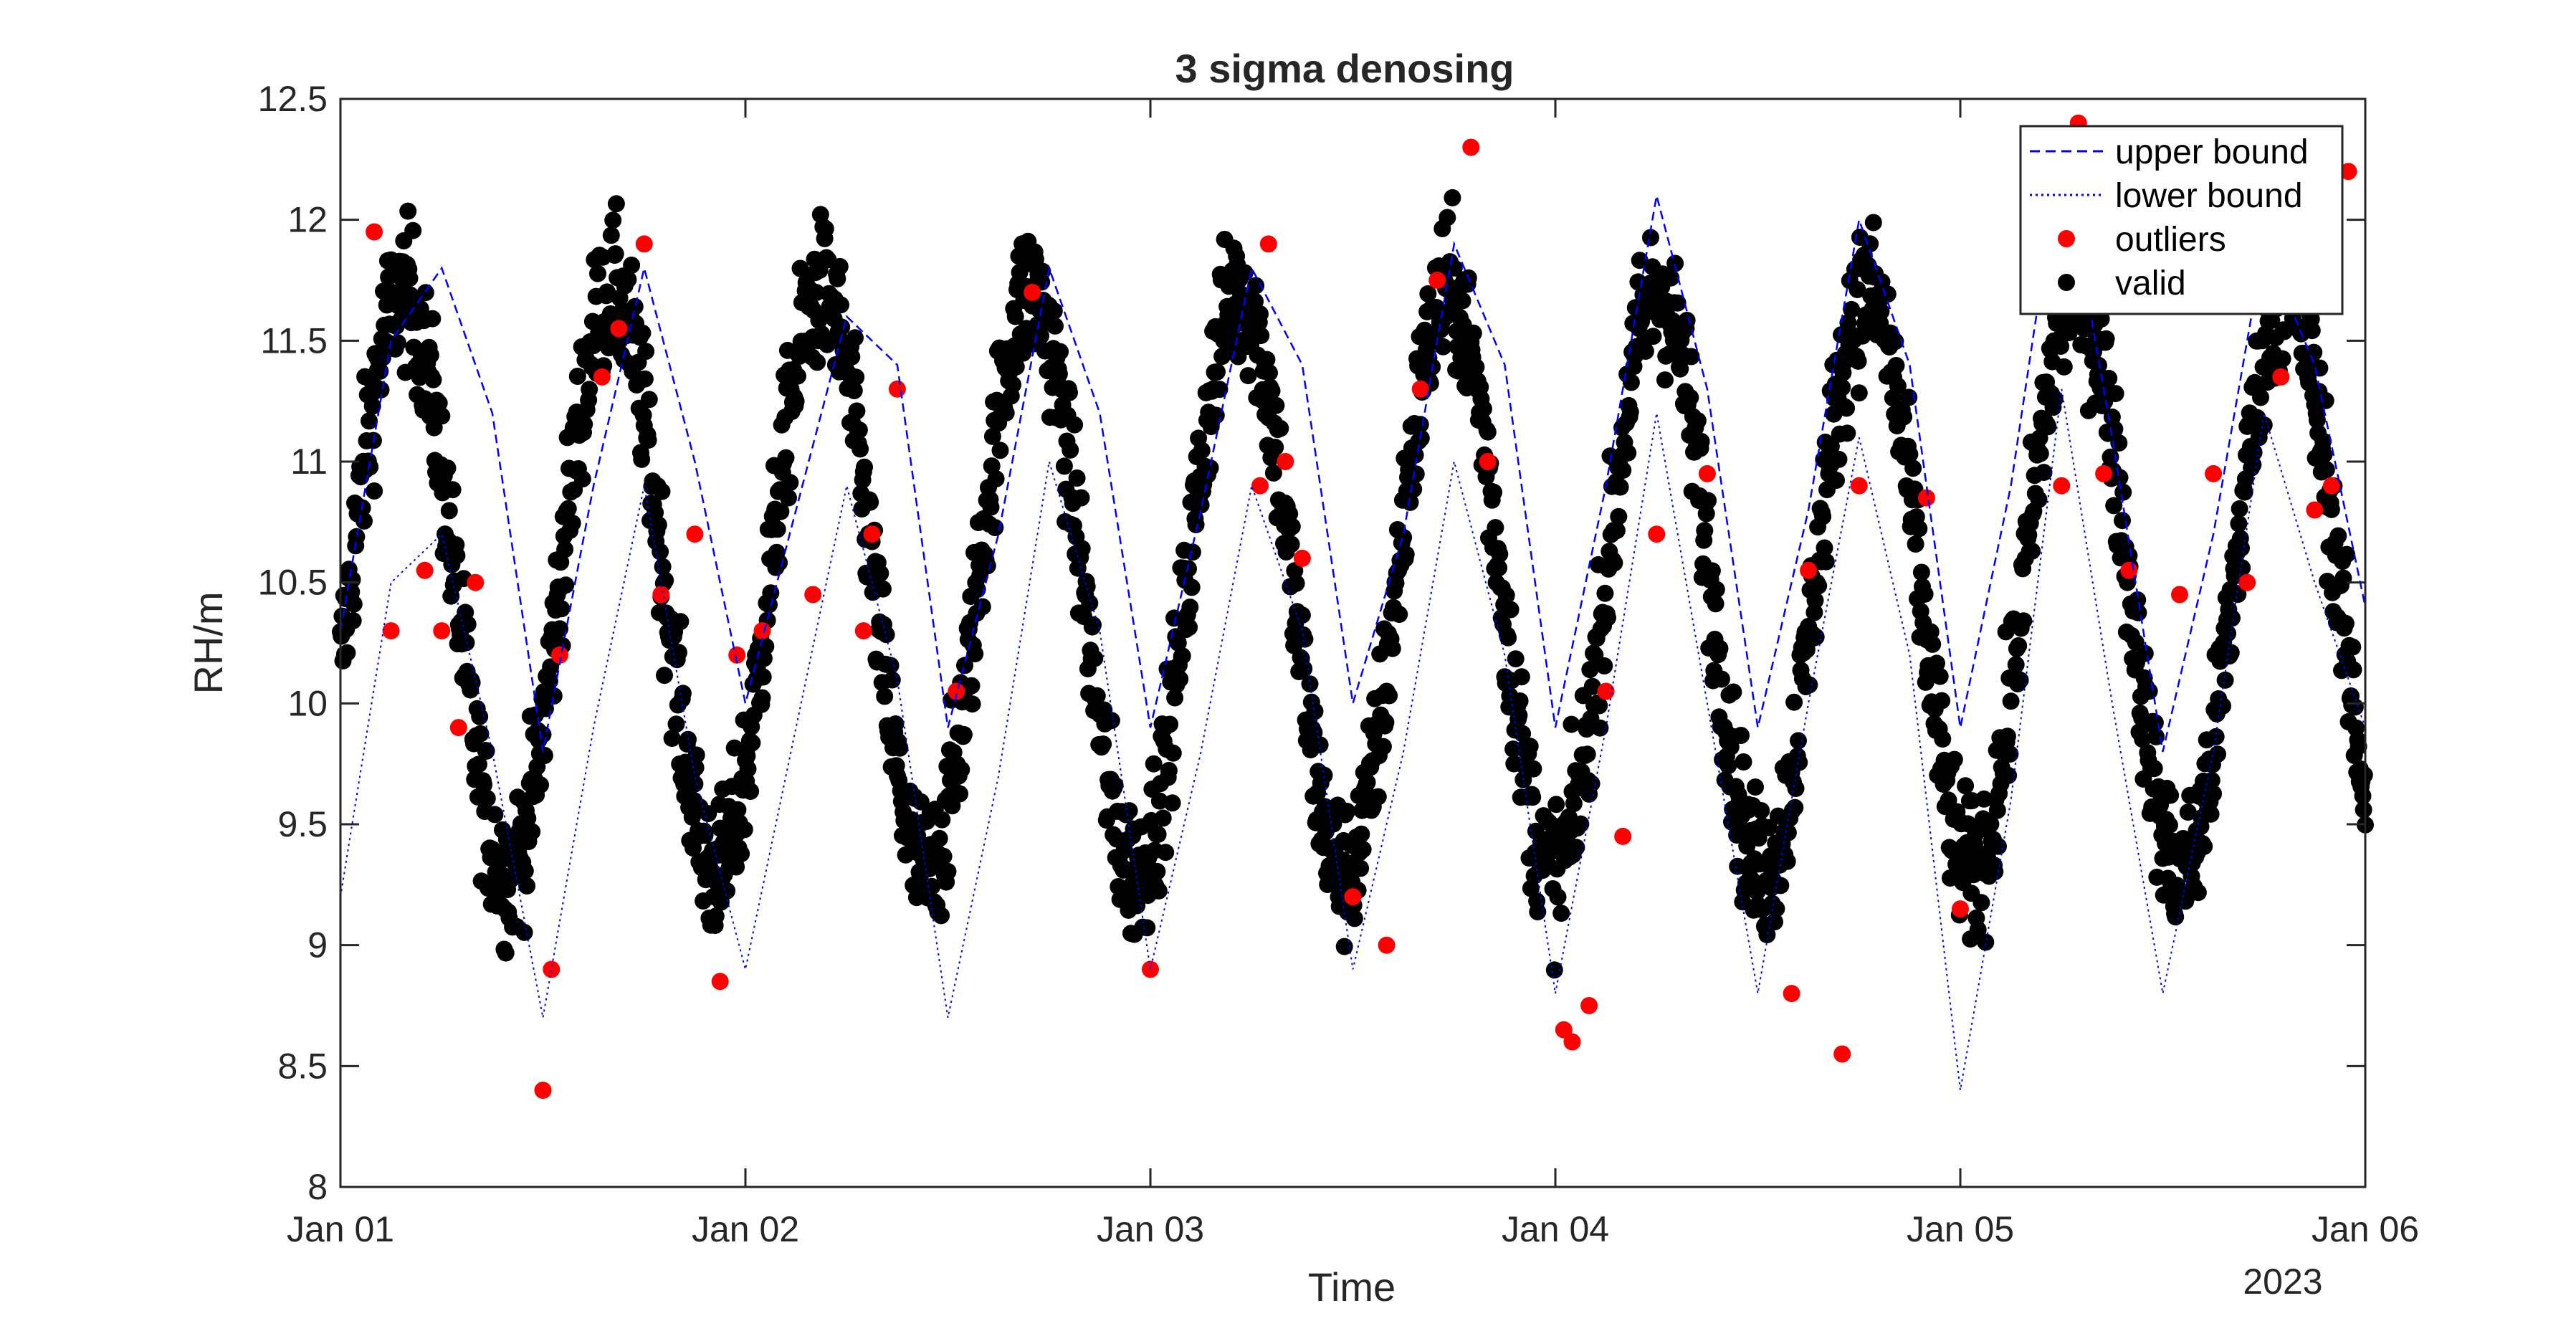  I want to click on legend-outliers-label: outliers, so click(2170, 240).